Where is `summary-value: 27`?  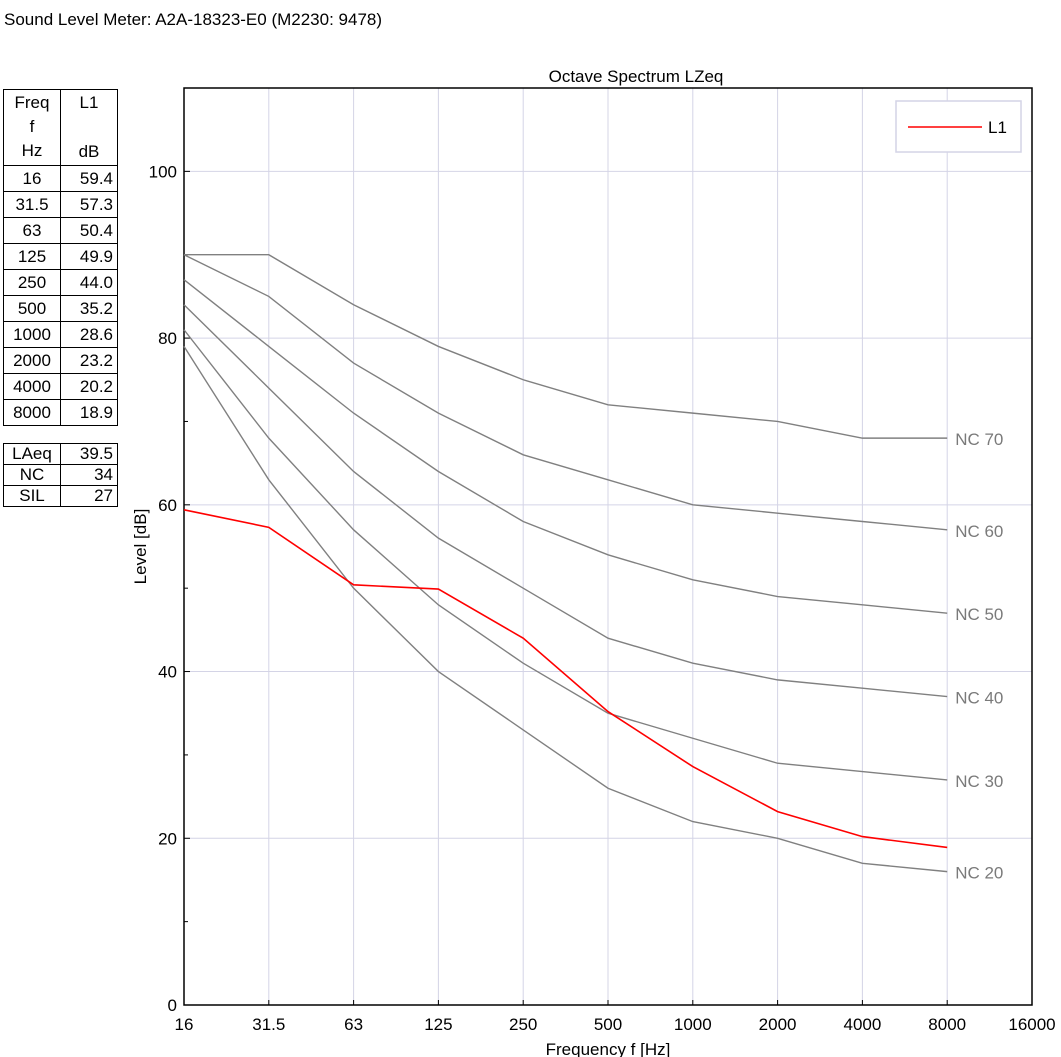
summary-value: 27 is located at coordinates (89, 496).